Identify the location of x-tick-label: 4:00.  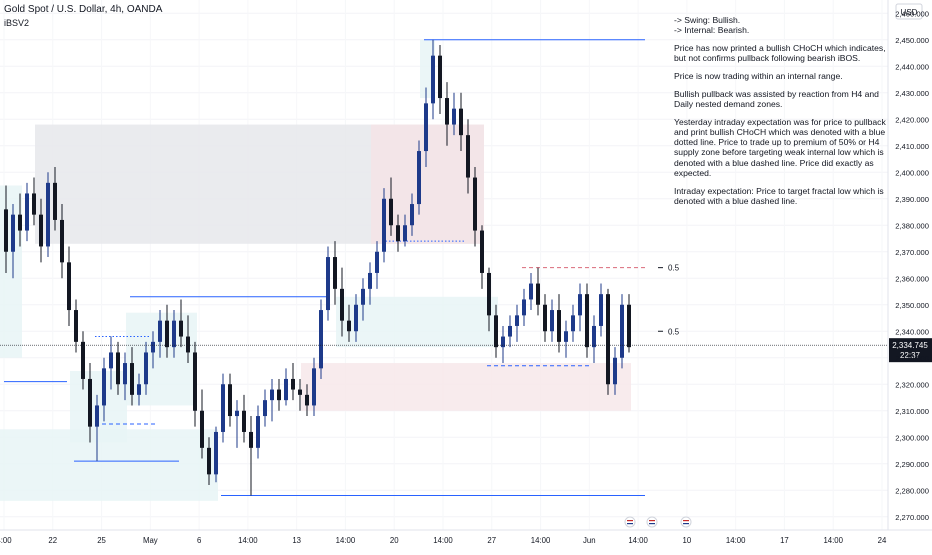
(6, 540).